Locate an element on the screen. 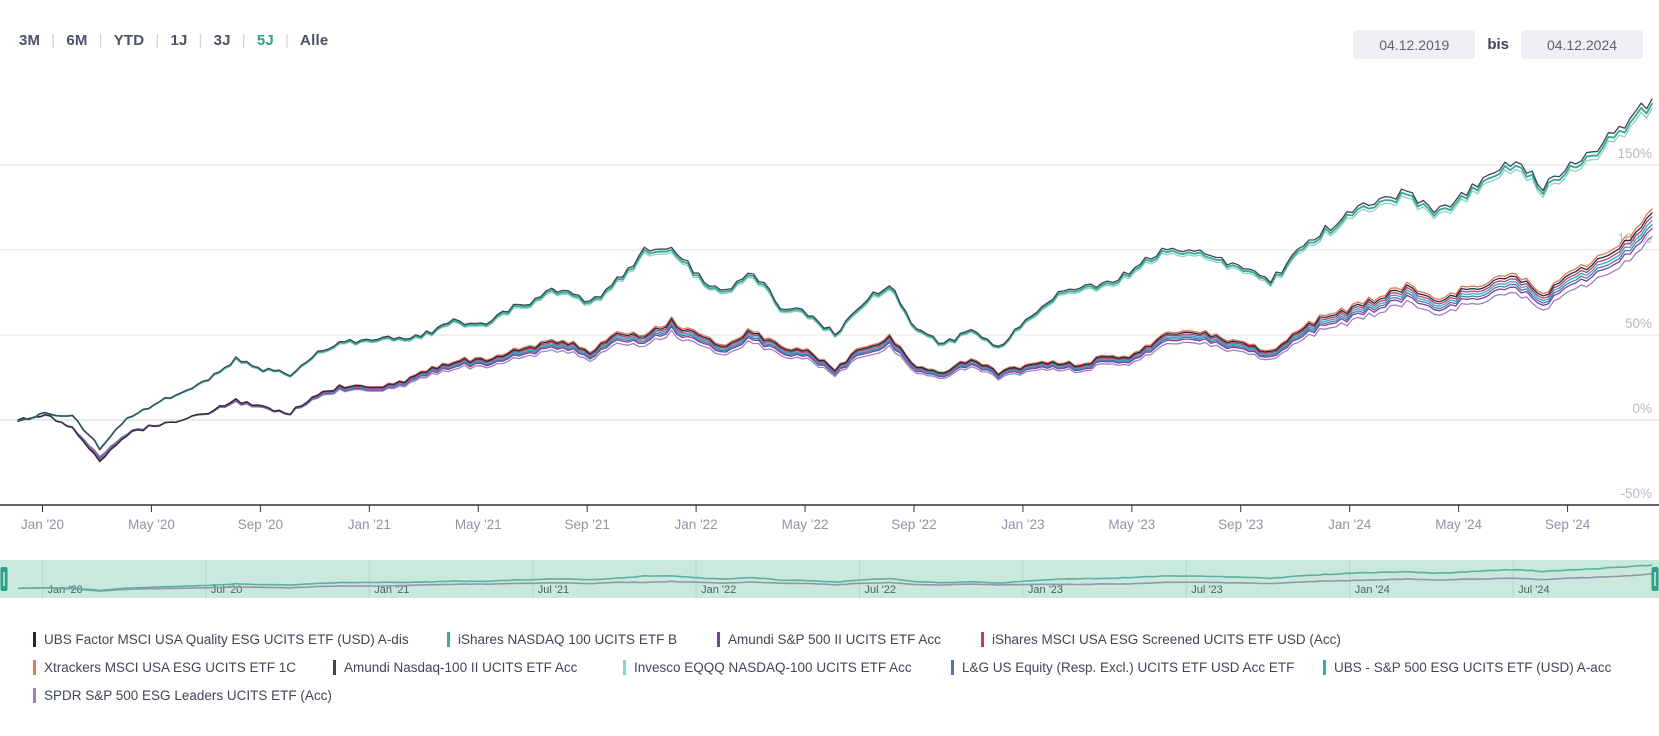  legend-item-5: Xtrackers MSCI USA ESG UCITS ETF 1C is located at coordinates (183, 667).